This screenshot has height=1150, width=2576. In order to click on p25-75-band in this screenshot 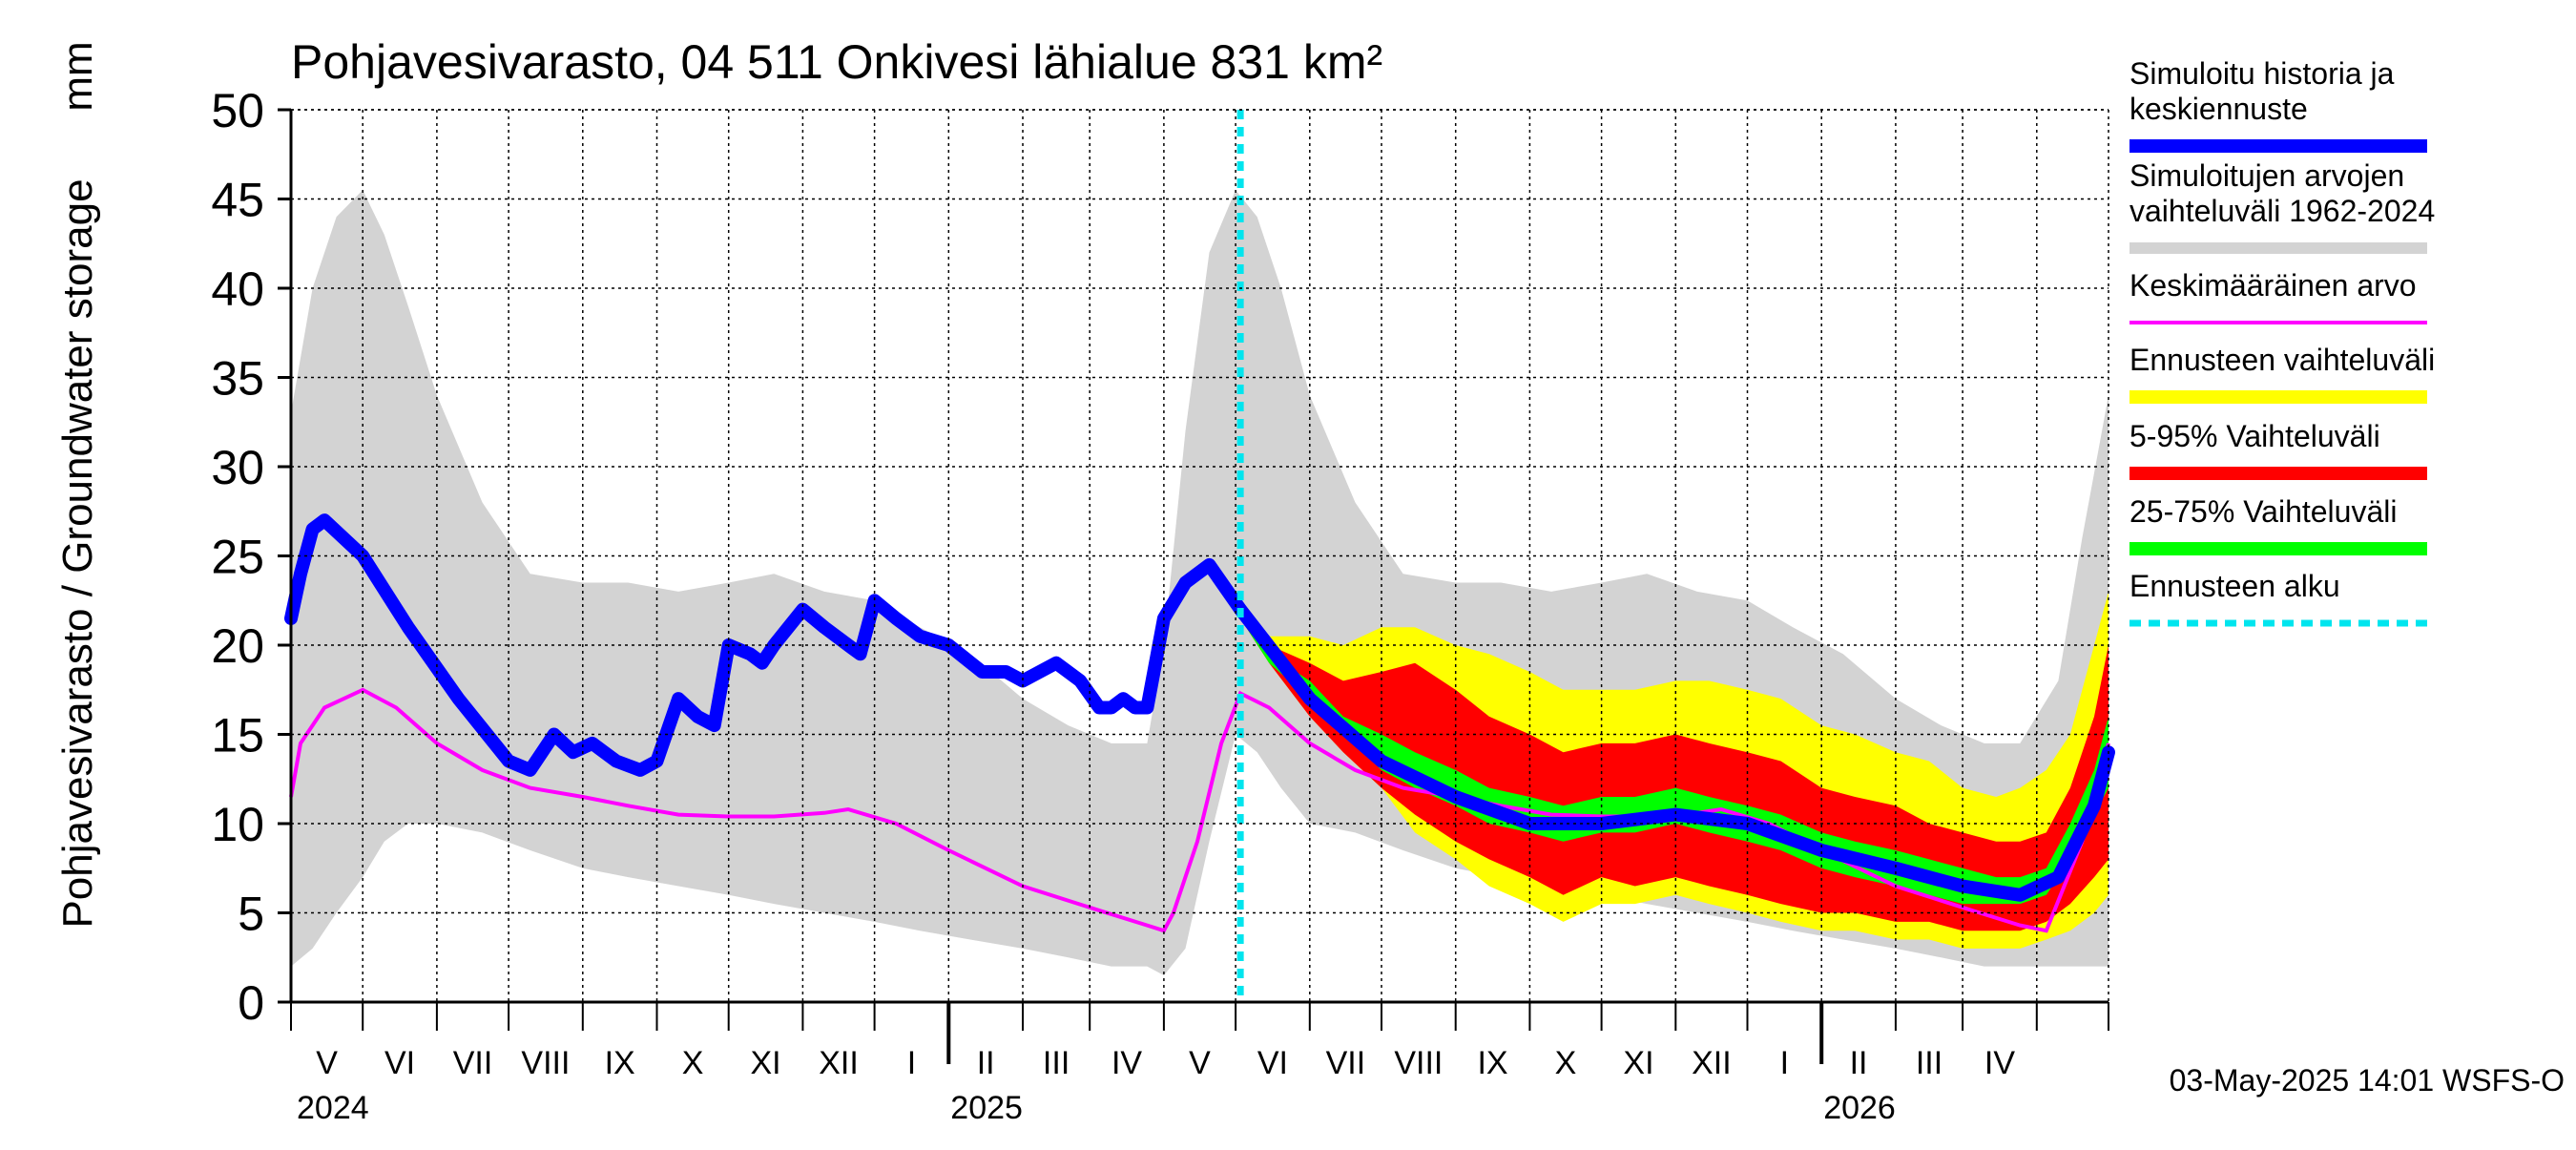, I will do `click(1674, 761)`.